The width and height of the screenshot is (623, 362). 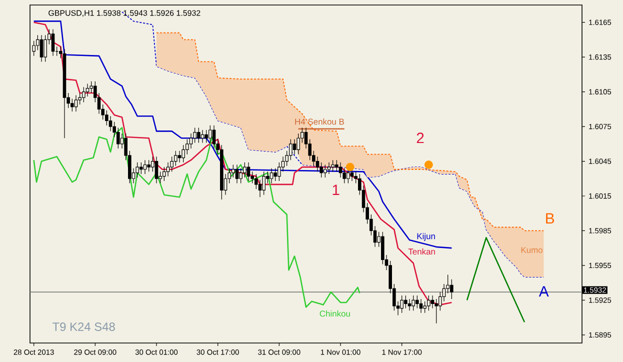 I want to click on annotation: T9 K24 S48, so click(x=83, y=326).